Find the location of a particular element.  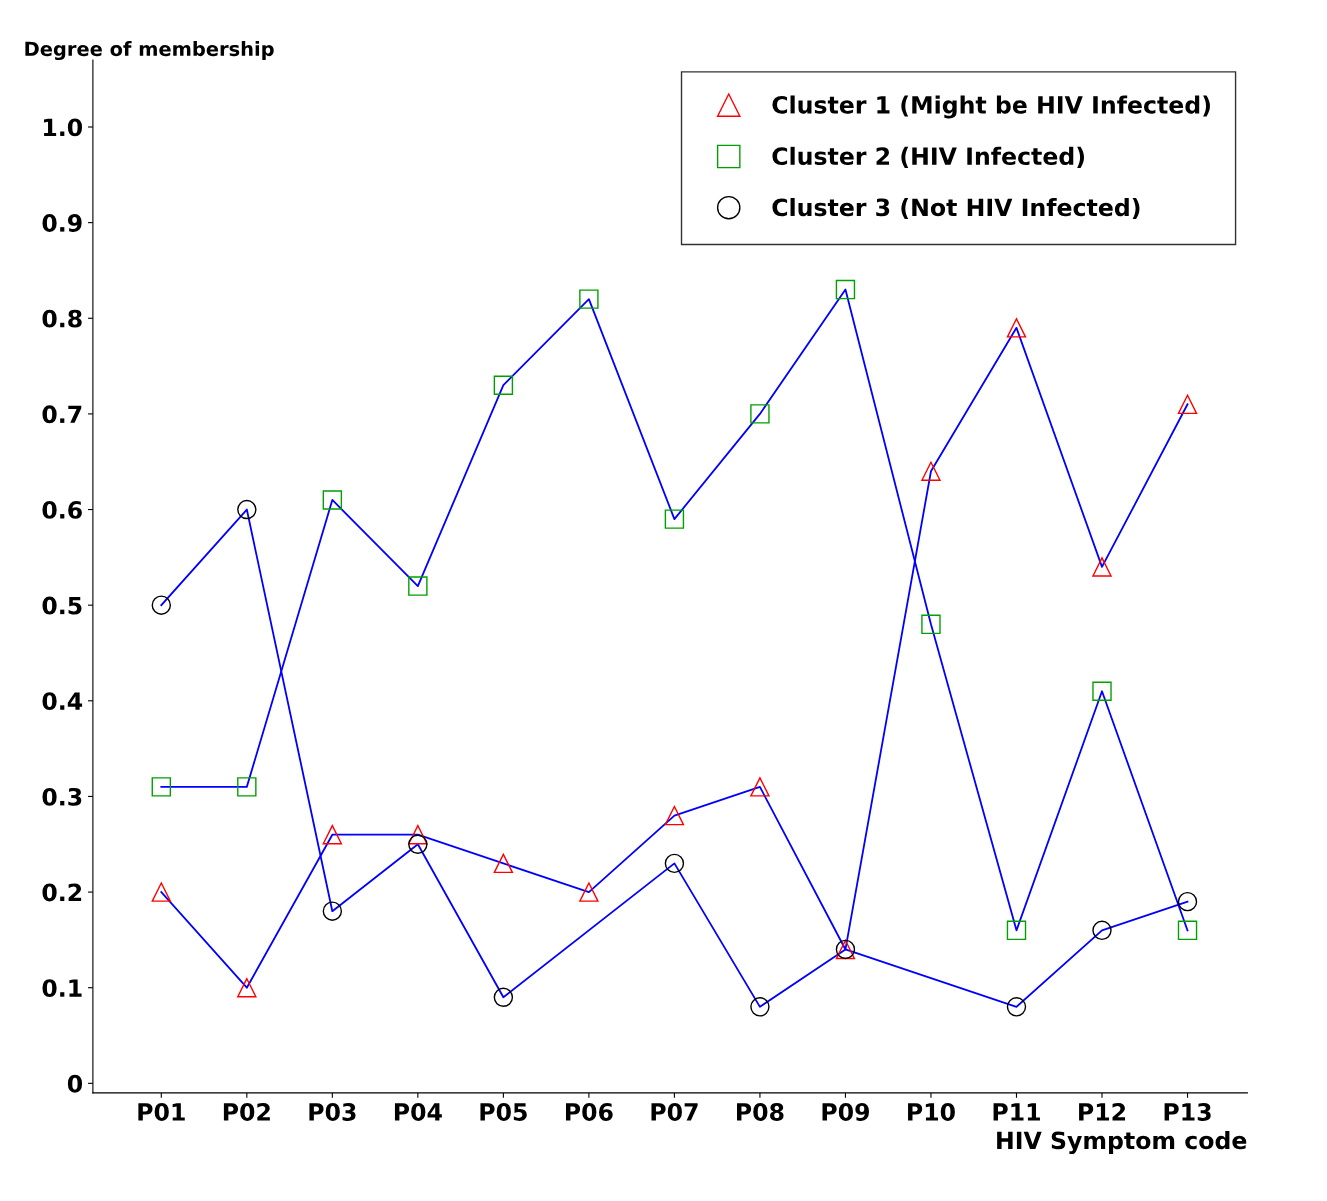

x-tick-label: P04 is located at coordinates (418, 1112).